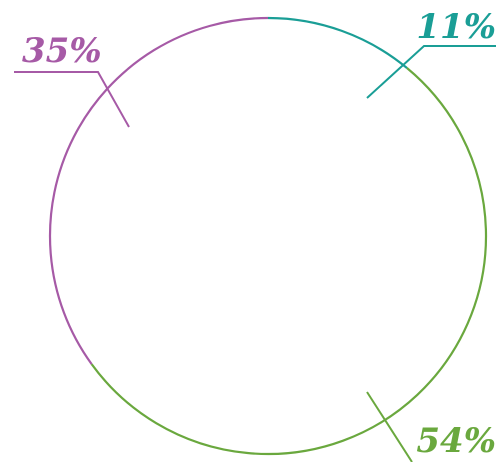 The image size is (500, 462). I want to click on slice-label-54: 54%, so click(456, 441).